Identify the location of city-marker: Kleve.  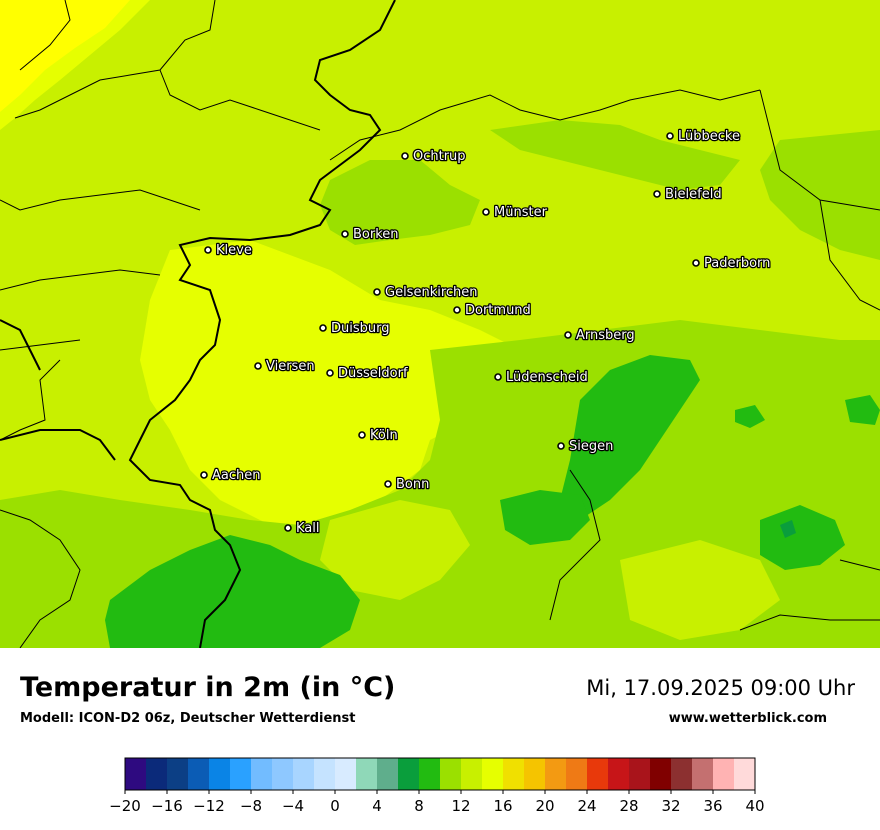
(228, 250).